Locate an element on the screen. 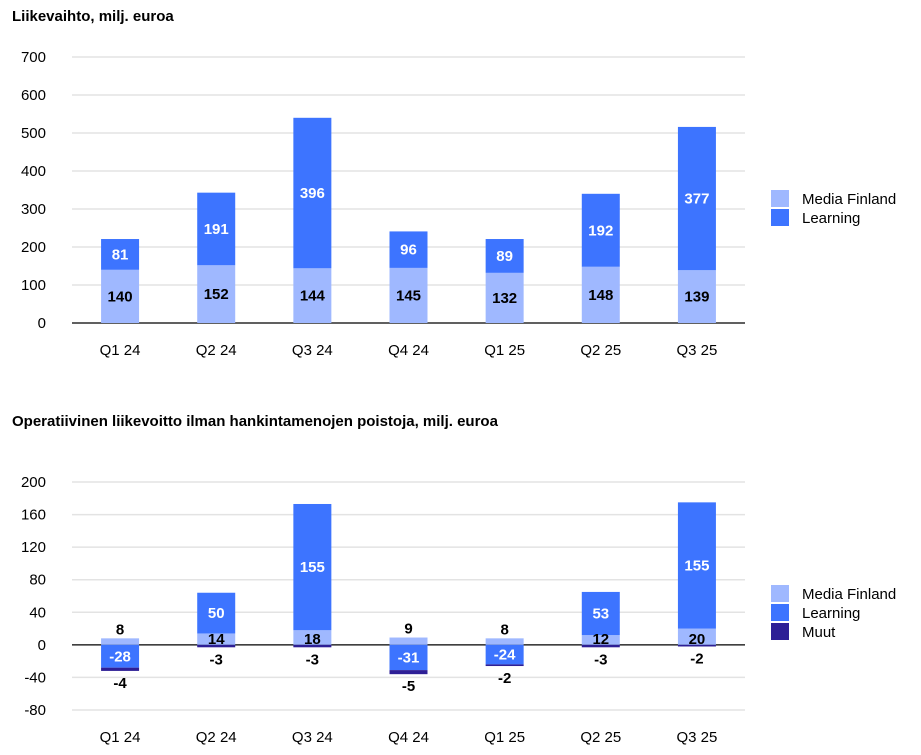  y-tick-label: 200 is located at coordinates (33, 247).